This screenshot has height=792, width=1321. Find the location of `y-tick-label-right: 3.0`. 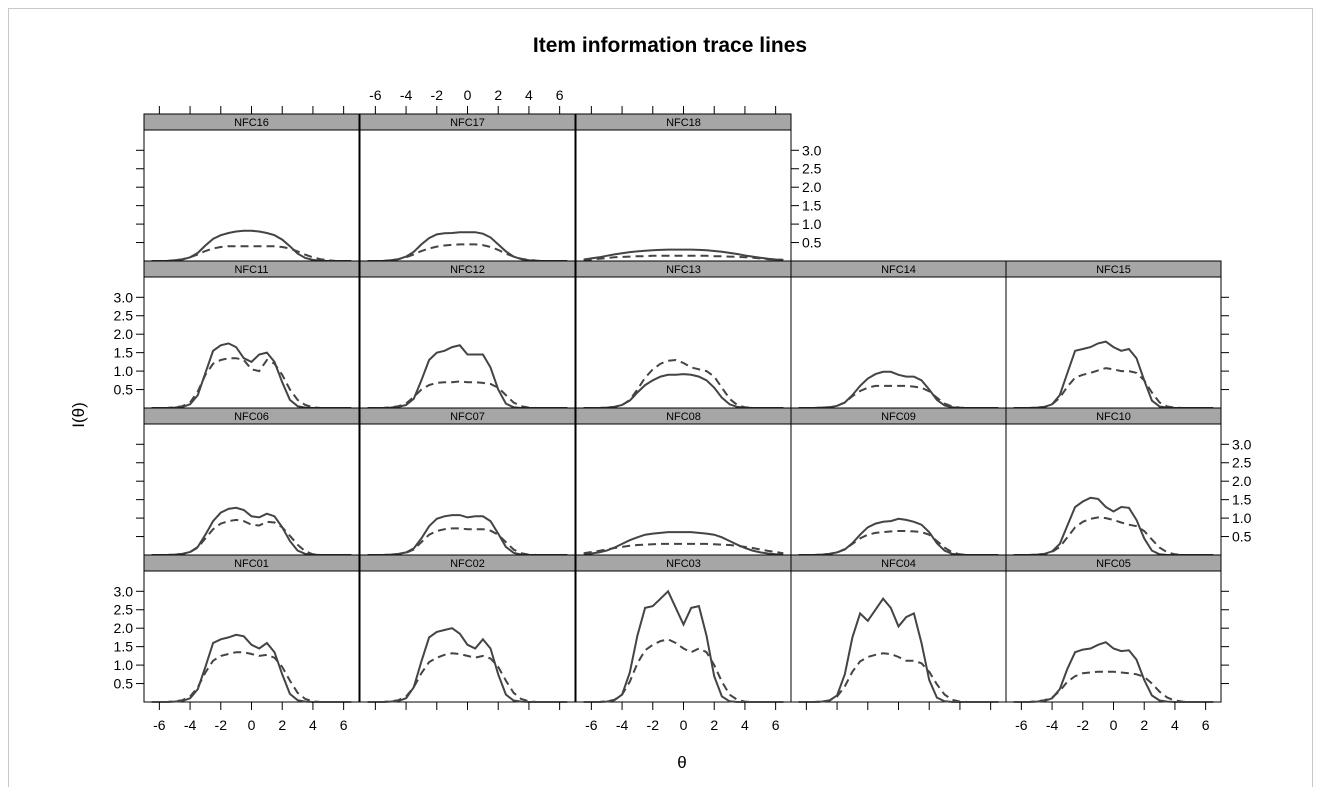

y-tick-label-right: 3.0 is located at coordinates (1242, 444).